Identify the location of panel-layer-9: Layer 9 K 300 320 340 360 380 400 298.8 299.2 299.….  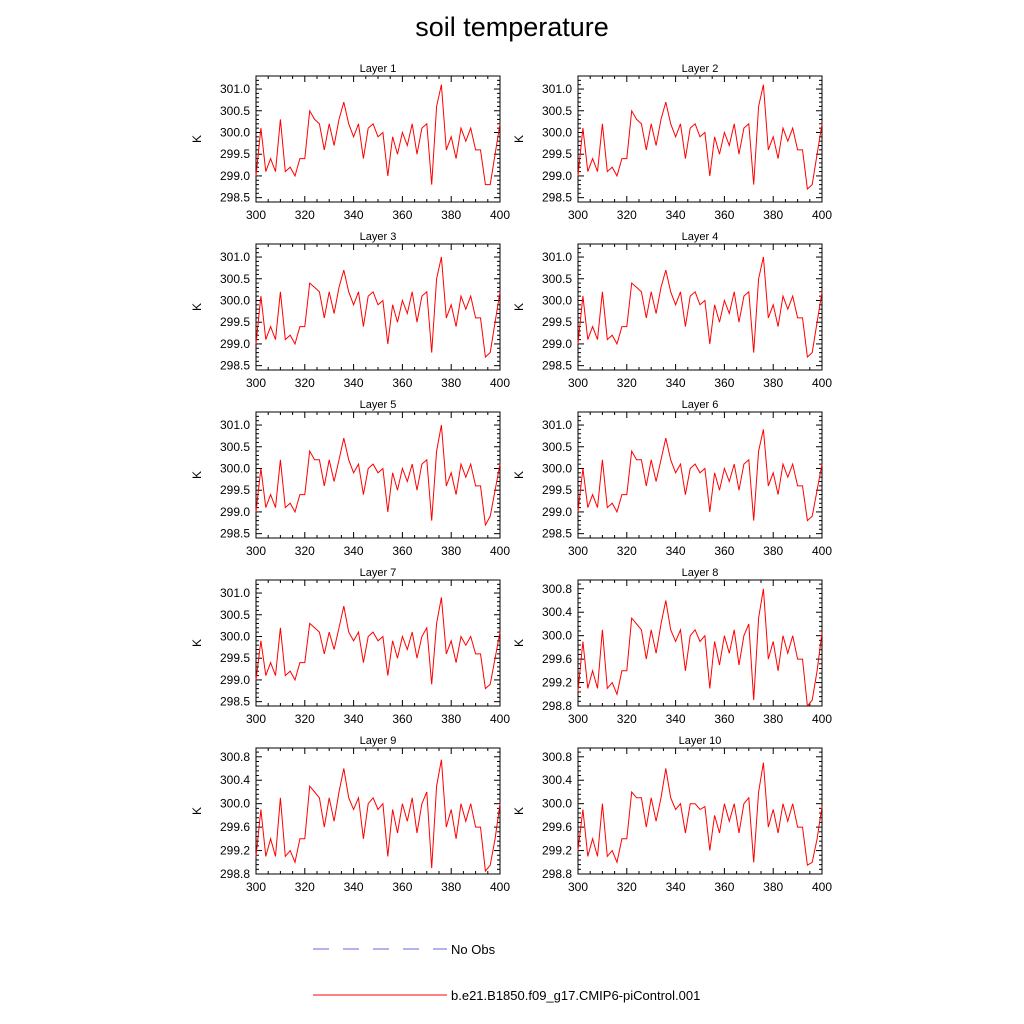
(350, 814).